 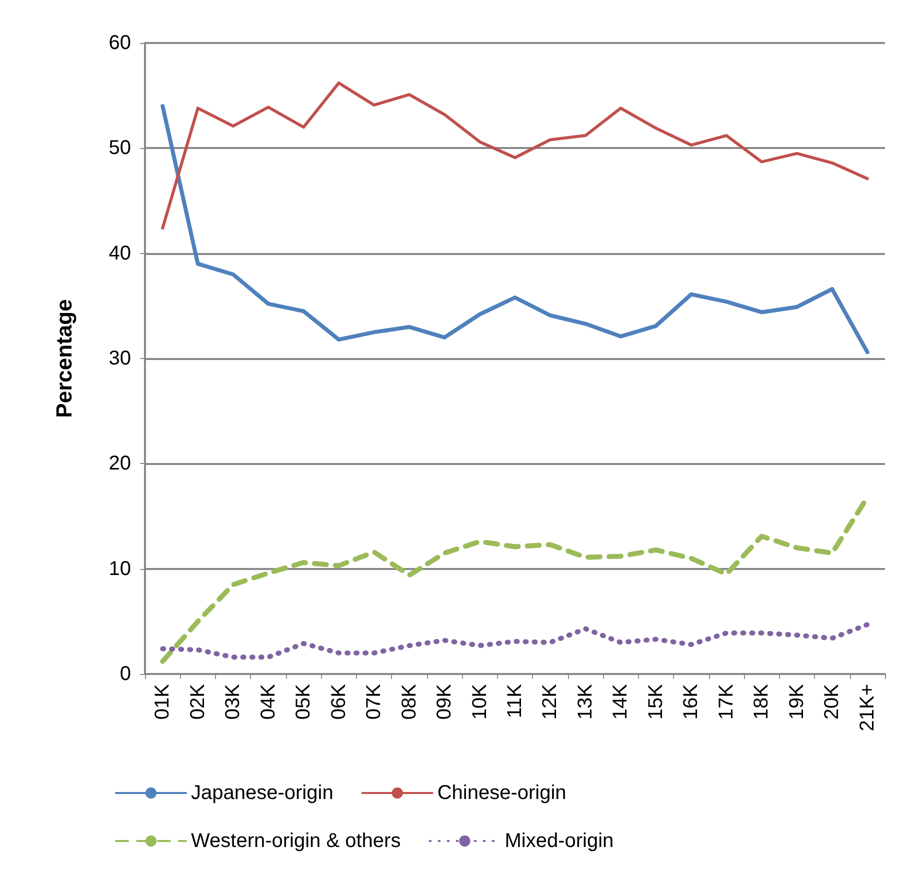 I want to click on x-tick-label: 18K, so click(x=761, y=701).